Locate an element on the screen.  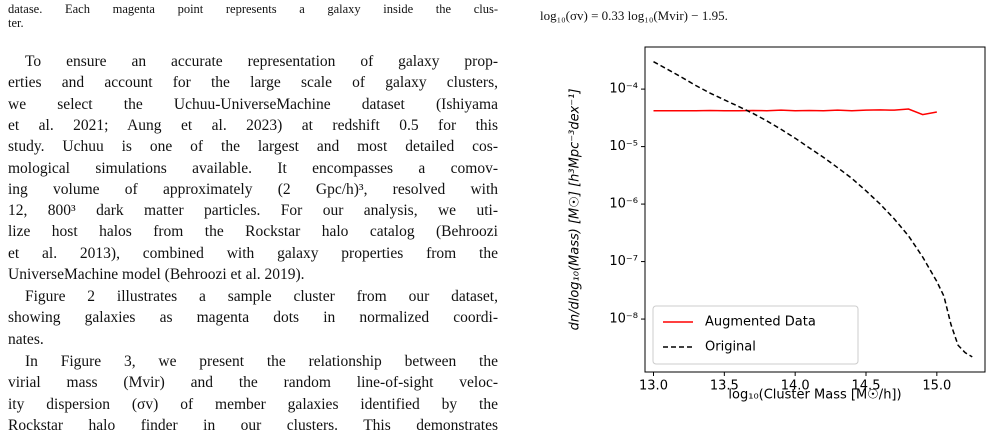
y-tick-label: 10⁻⁵ is located at coordinates (623, 146).